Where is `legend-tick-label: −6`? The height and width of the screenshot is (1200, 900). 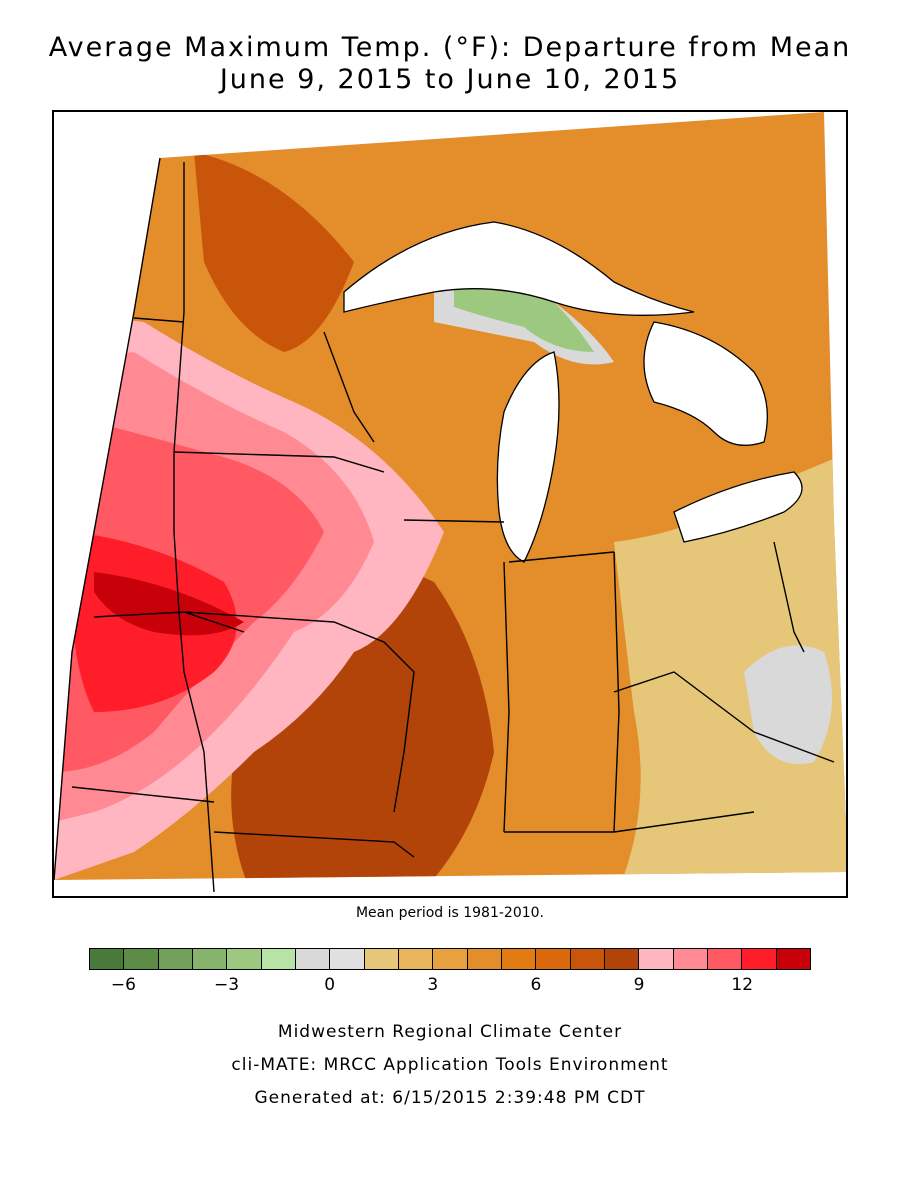 legend-tick-label: −6 is located at coordinates (123, 985).